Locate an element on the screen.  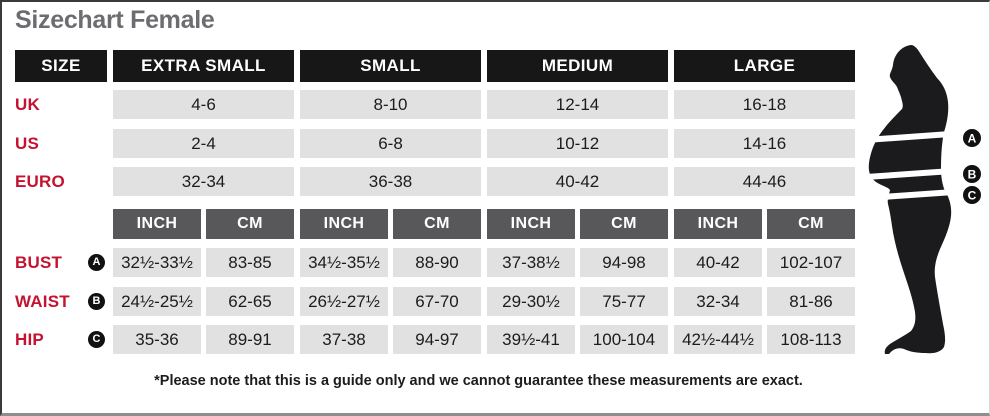
svg-text: C is located at coordinates (972, 196).